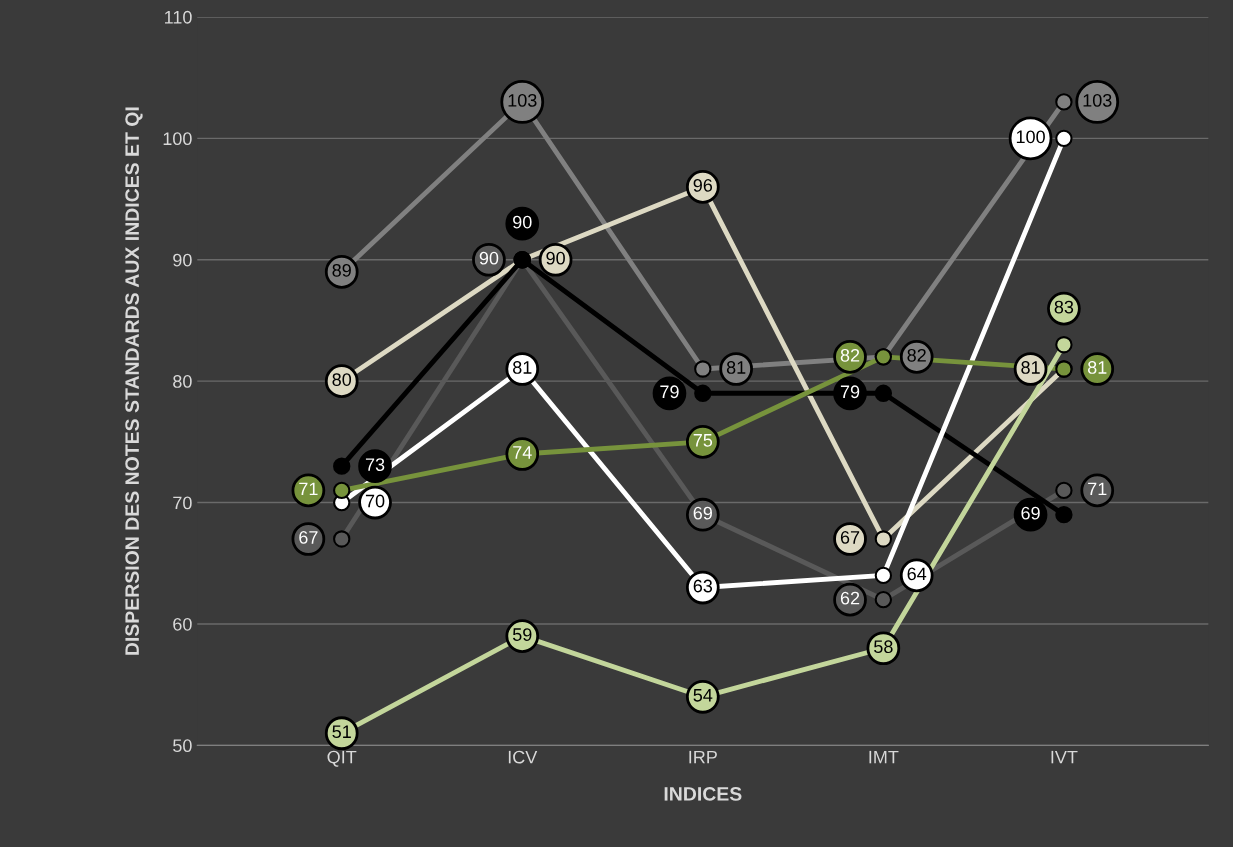  I want to click on data-label: 89, so click(341, 270).